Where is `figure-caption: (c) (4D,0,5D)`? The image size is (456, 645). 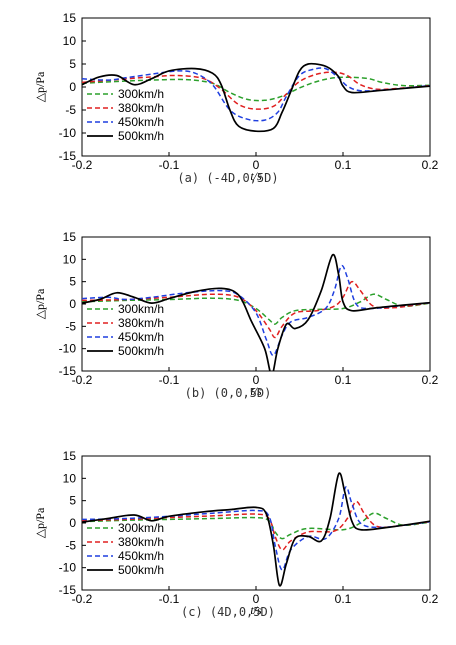
figure-caption: (c) (4D,0,5D) is located at coordinates (228, 612).